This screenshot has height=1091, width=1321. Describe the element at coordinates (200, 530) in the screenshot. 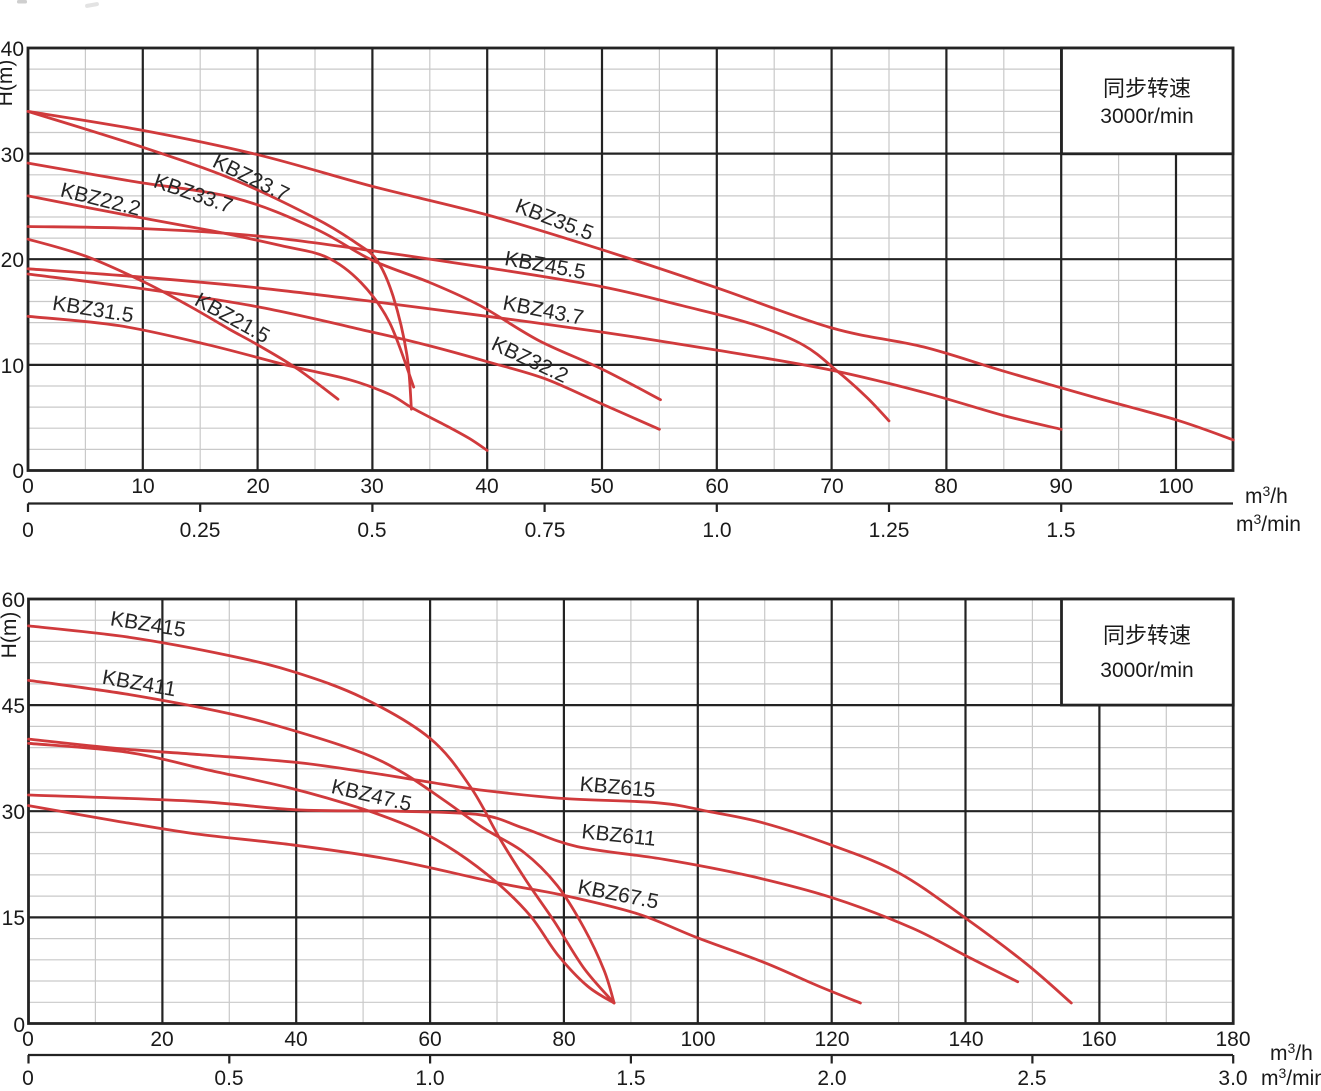

I see `svg-text: 0.25` at that location.